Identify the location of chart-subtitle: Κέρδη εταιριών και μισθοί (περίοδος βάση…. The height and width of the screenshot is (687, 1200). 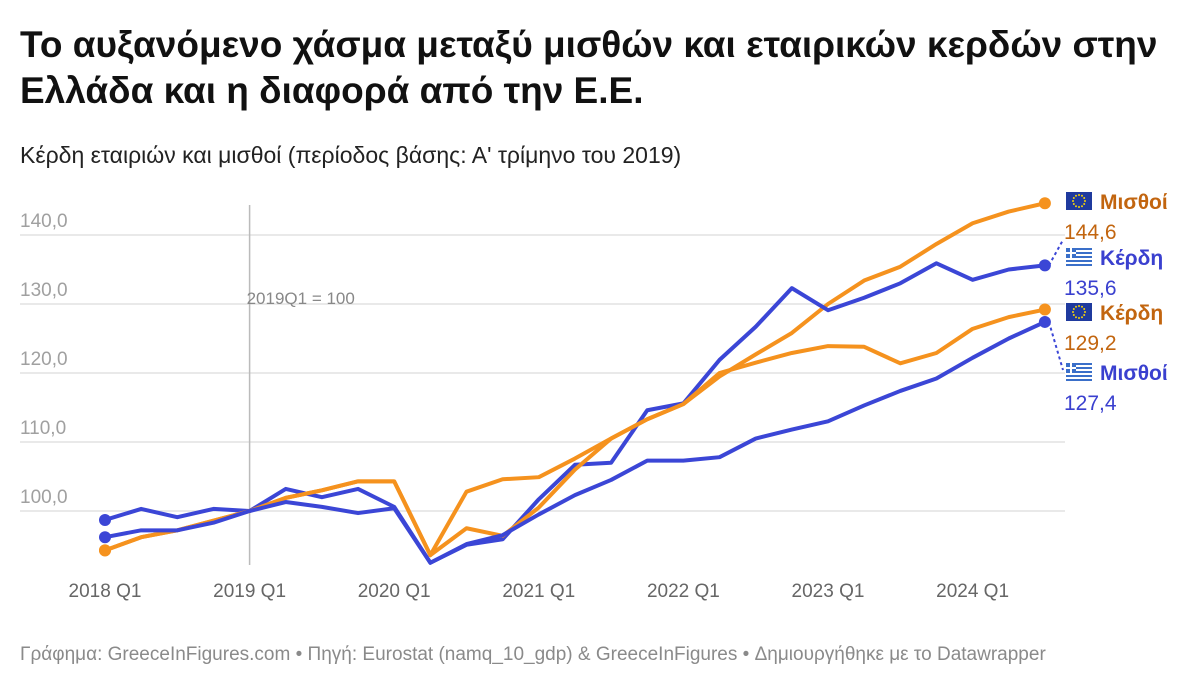
(351, 155).